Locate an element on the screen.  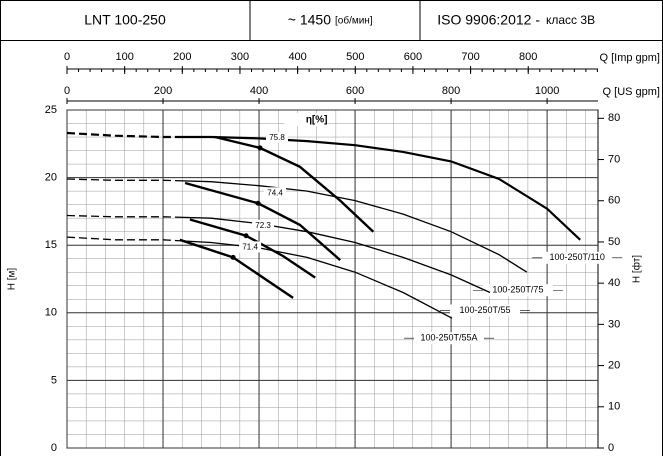
y-tick-label: 0 is located at coordinates (54, 448).